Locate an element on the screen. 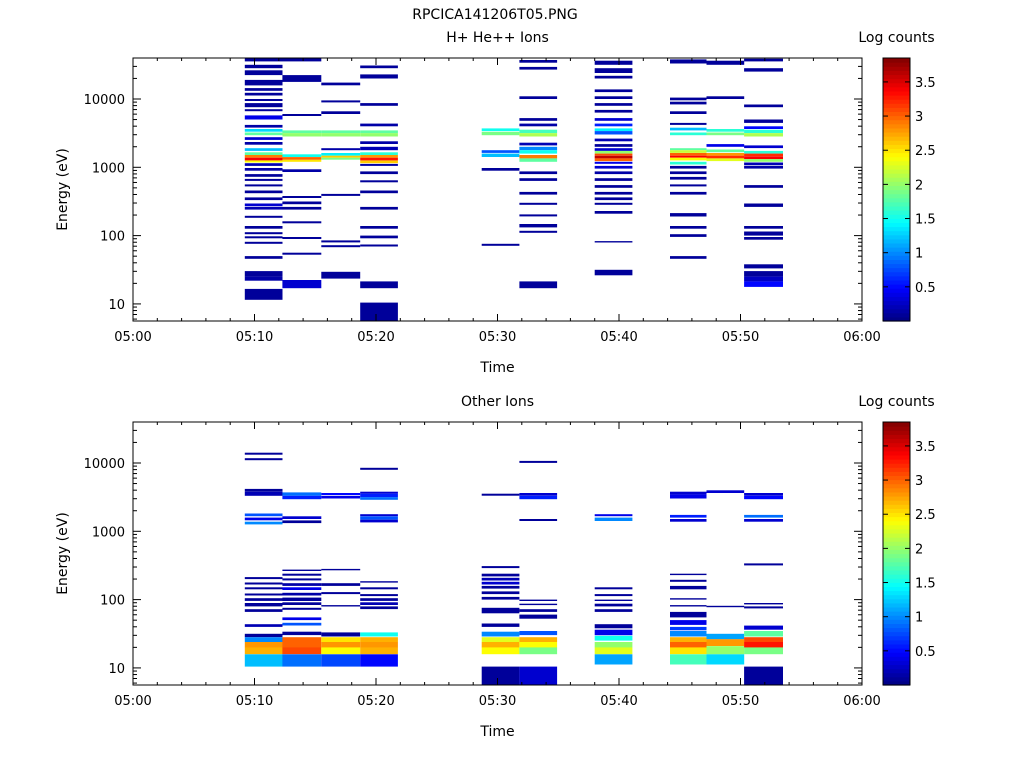  colorbar-label: Log counts is located at coordinates (896, 38).